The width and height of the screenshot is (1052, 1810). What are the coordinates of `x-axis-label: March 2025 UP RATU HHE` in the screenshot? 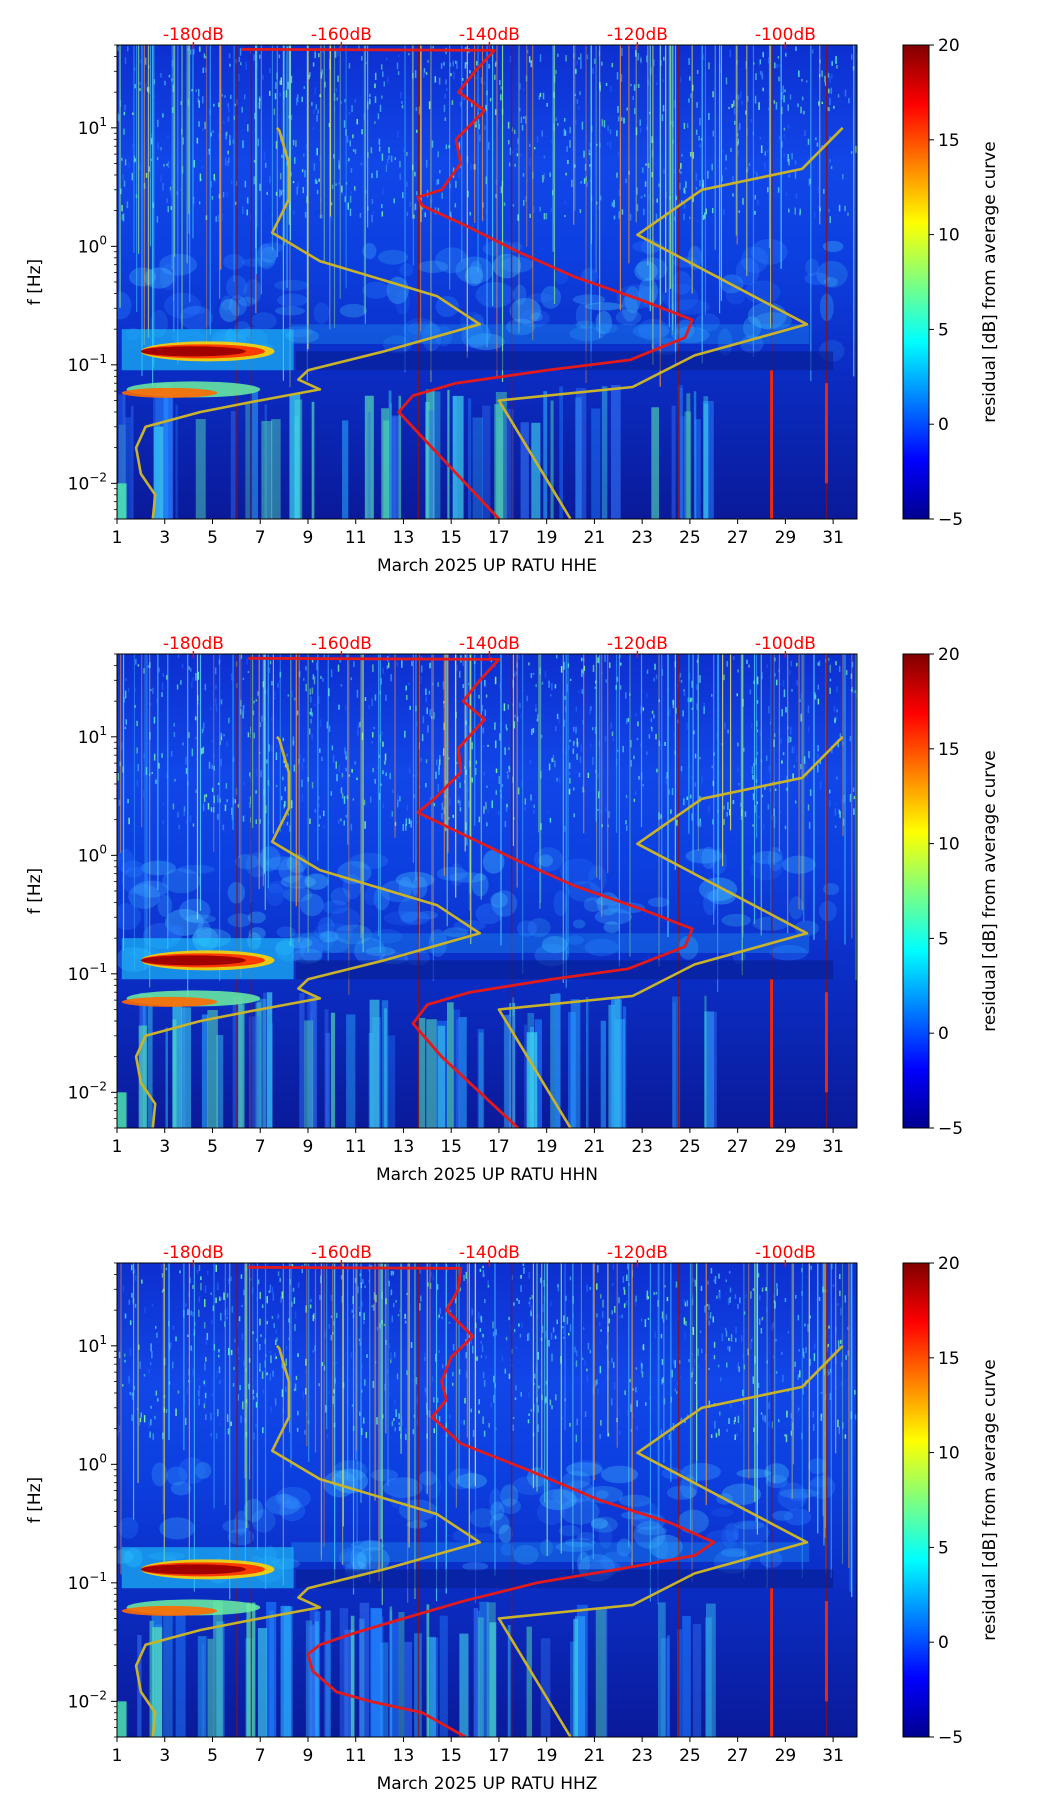 It's located at (487, 566).